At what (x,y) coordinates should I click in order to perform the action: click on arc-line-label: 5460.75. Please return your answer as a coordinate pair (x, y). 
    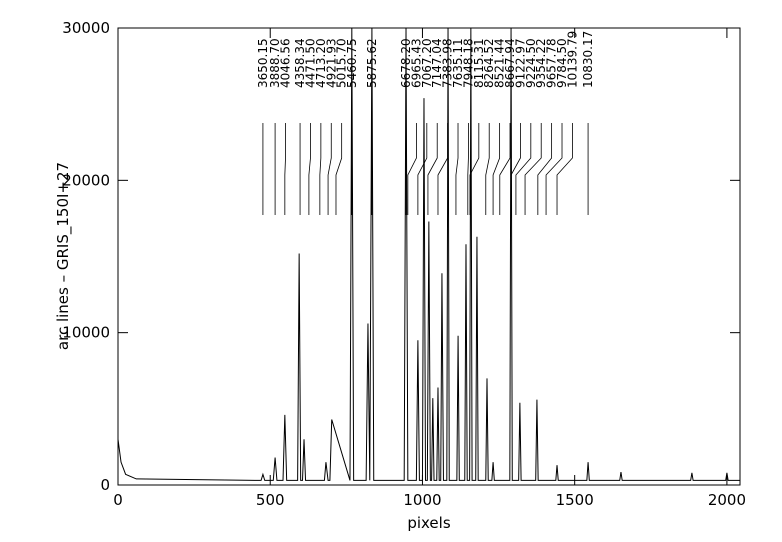
    Looking at the image, I should click on (352, 63).